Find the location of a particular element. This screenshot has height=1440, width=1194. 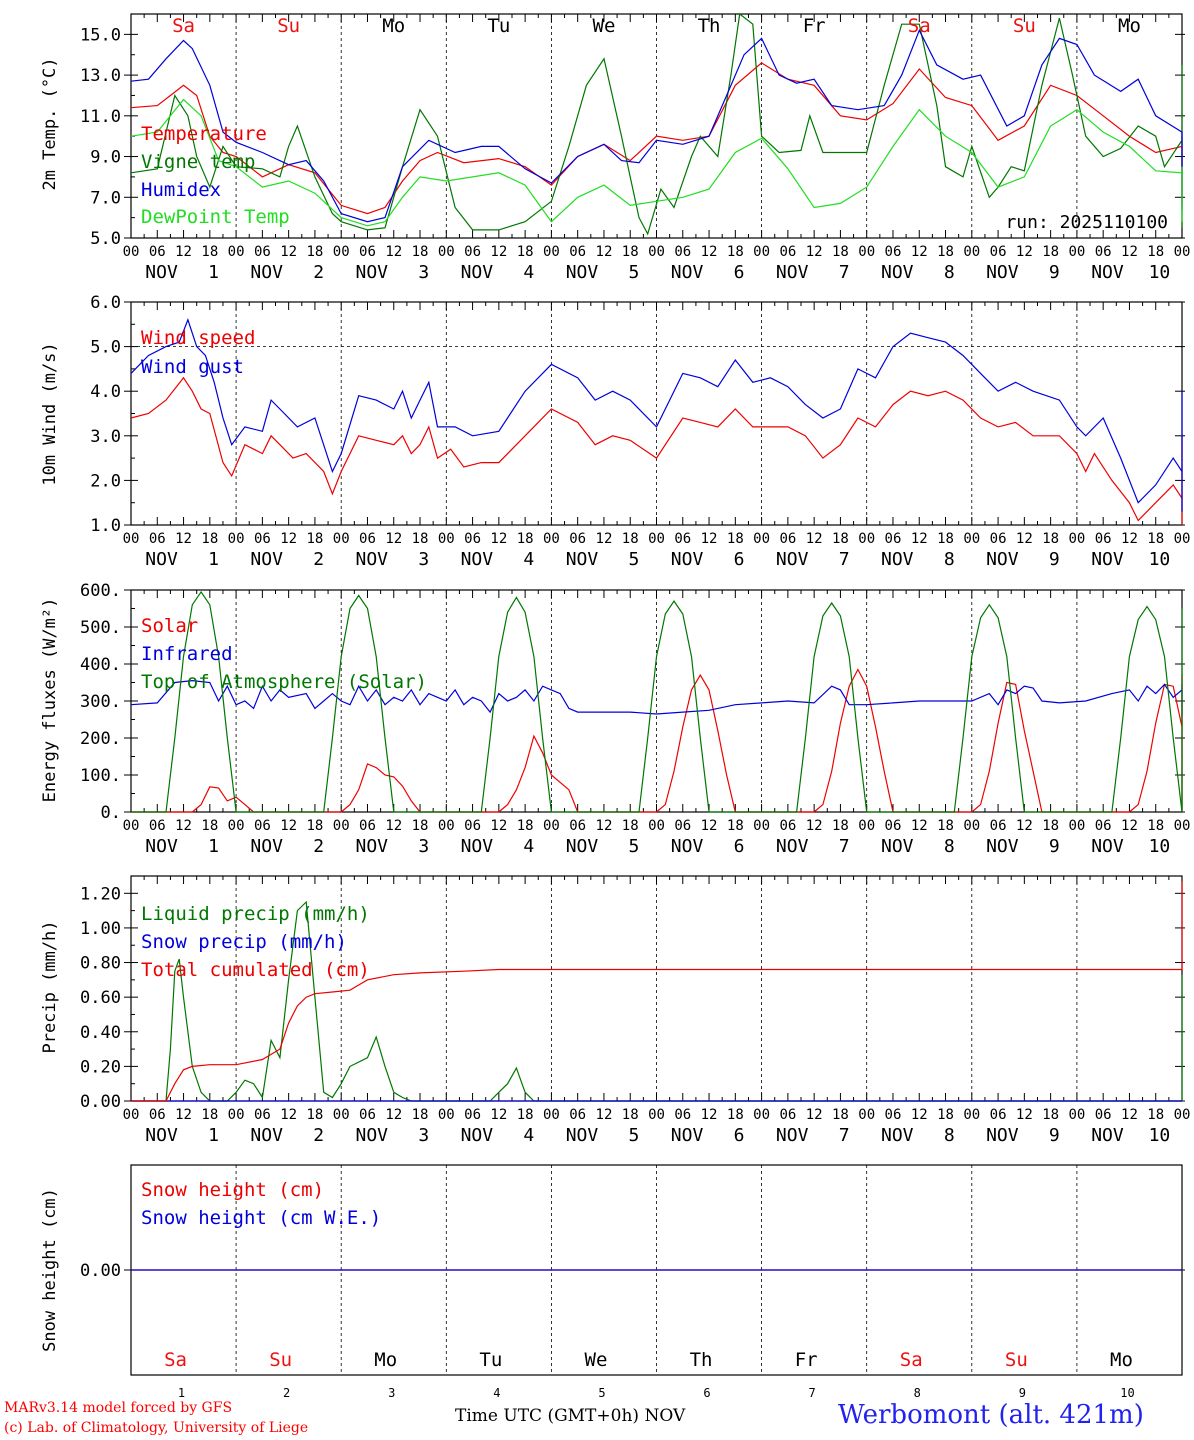

series-line-wind-gust is located at coordinates (656, 415).